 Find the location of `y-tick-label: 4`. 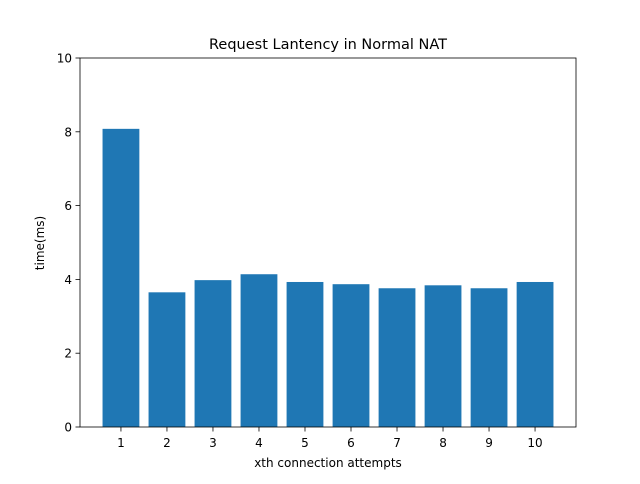

y-tick-label: 4 is located at coordinates (68, 280).